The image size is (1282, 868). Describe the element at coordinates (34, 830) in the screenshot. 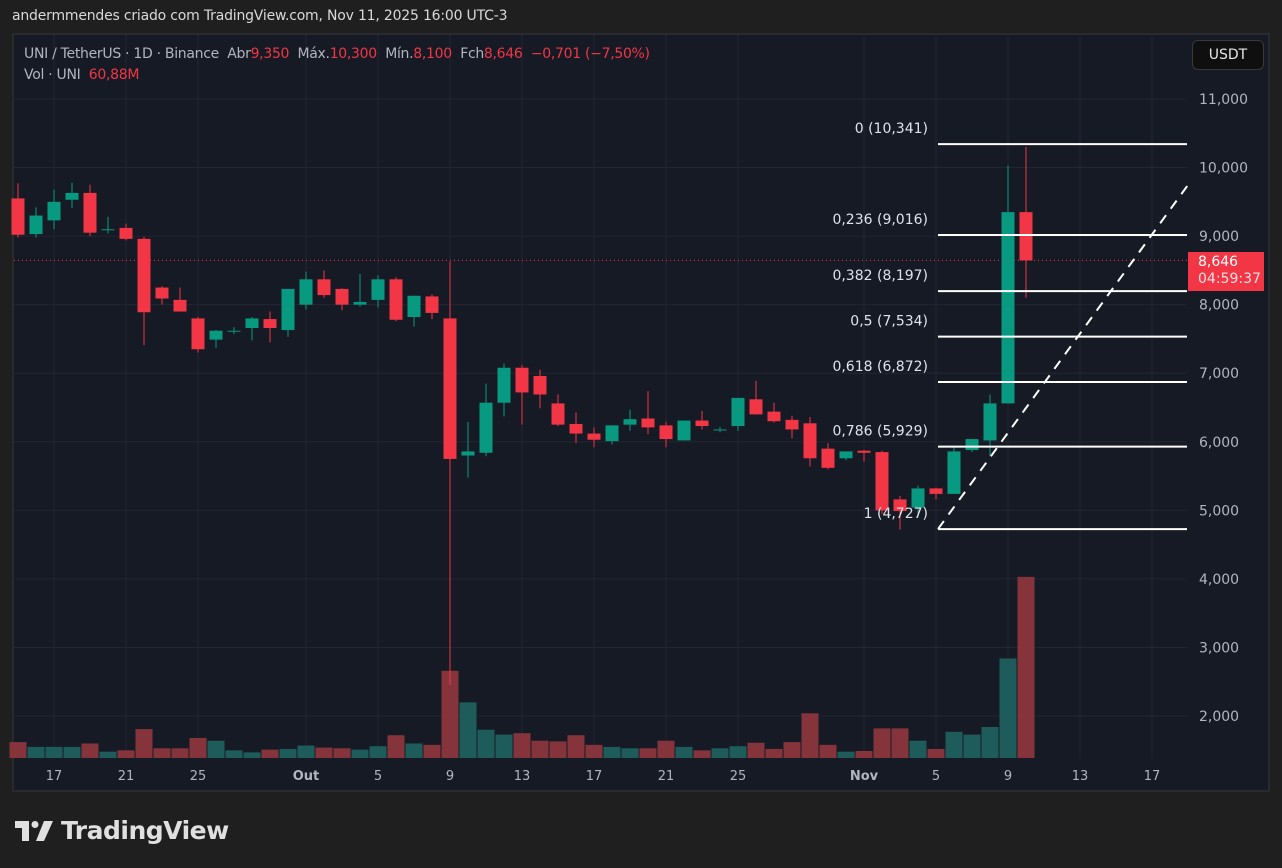

I see `tradingview-logo-icon` at that location.